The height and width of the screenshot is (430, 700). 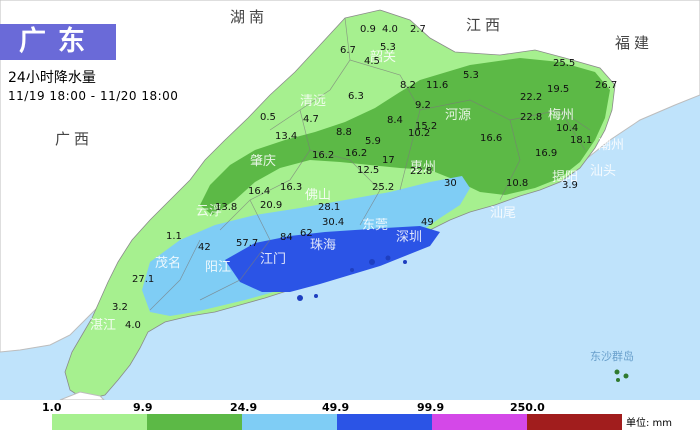 I want to click on rain-value: 62, so click(x=306, y=233).